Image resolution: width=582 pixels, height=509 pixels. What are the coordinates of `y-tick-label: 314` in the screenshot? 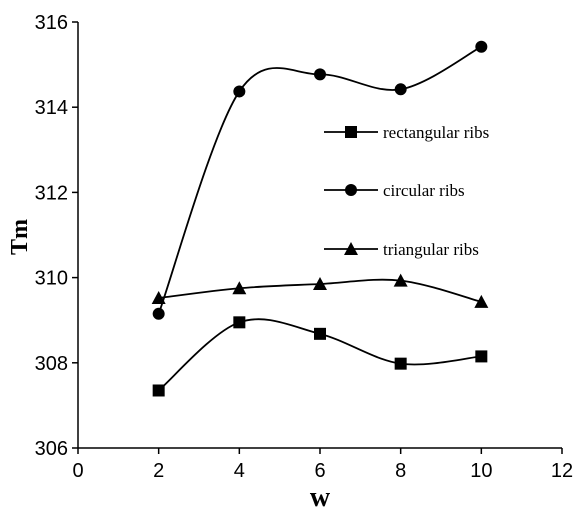 It's located at (51, 108).